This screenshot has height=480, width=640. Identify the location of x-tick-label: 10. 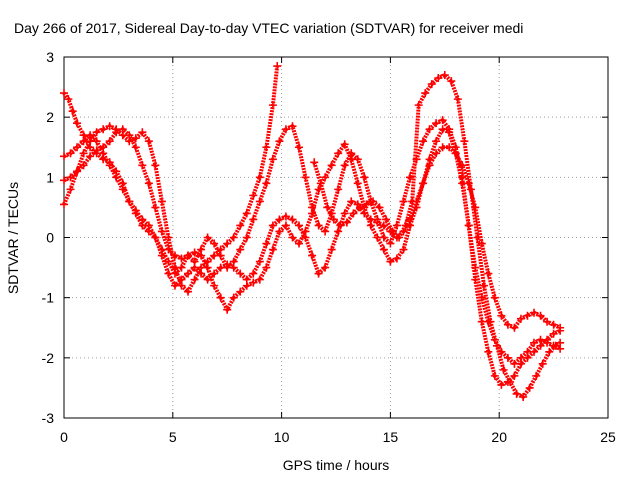
(282, 437).